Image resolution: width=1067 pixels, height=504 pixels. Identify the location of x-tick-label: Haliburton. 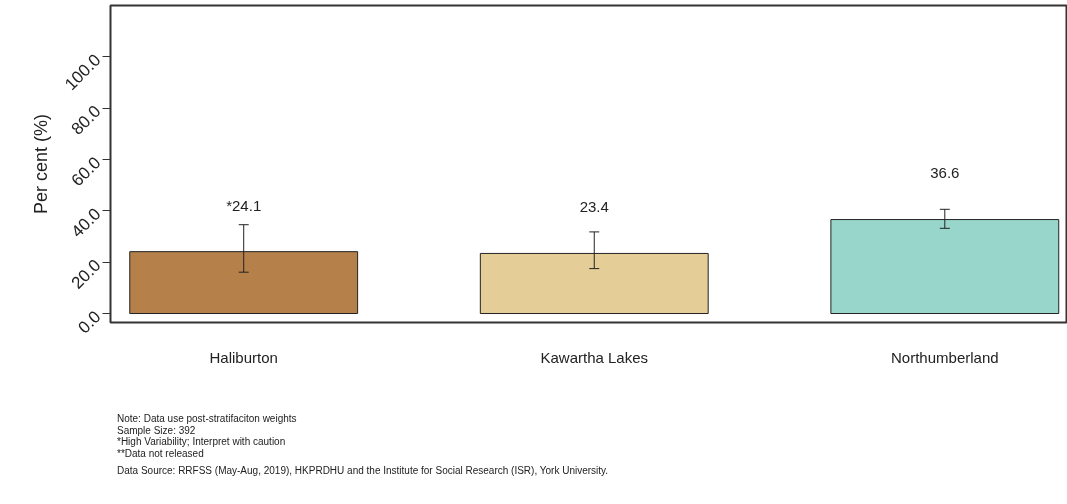
(243, 357).